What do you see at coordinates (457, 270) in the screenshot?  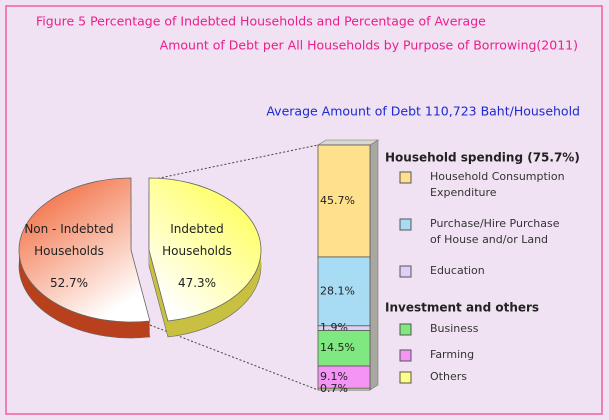 I see `legend-label: Education` at bounding box center [457, 270].